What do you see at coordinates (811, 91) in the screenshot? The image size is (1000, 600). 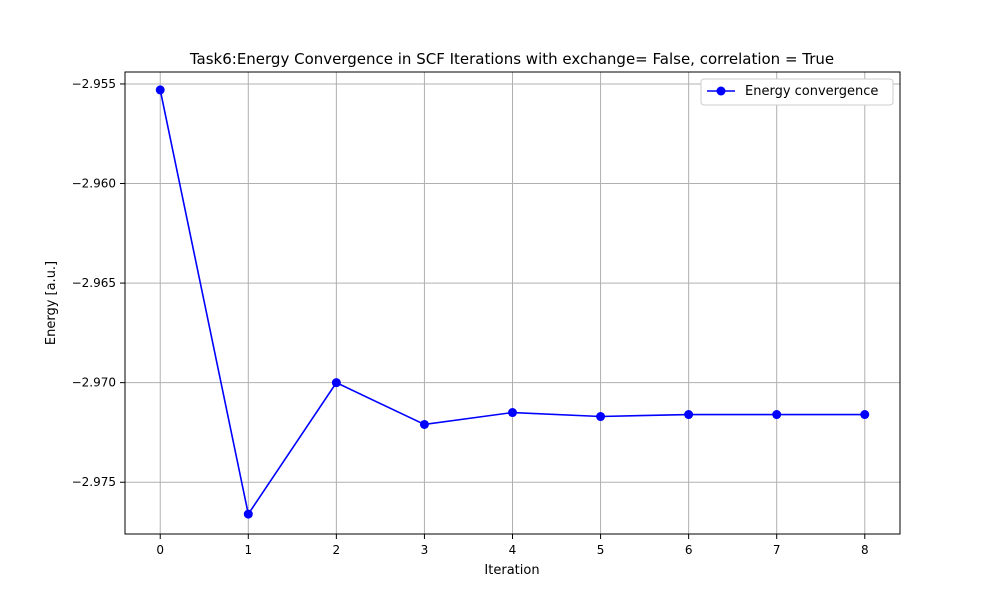 I see `legend-label: Energy convergence` at bounding box center [811, 91].